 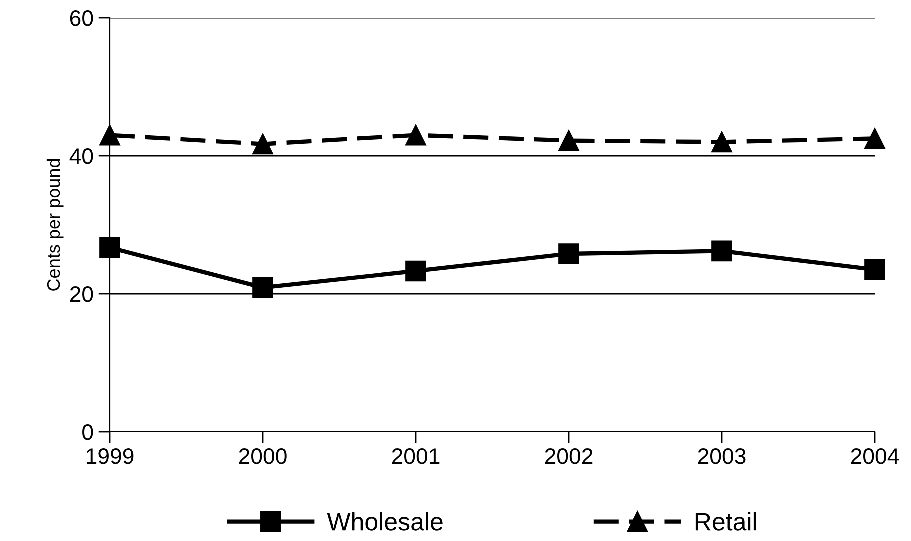 What do you see at coordinates (82, 156) in the screenshot?
I see `y-tick-label: 40` at bounding box center [82, 156].